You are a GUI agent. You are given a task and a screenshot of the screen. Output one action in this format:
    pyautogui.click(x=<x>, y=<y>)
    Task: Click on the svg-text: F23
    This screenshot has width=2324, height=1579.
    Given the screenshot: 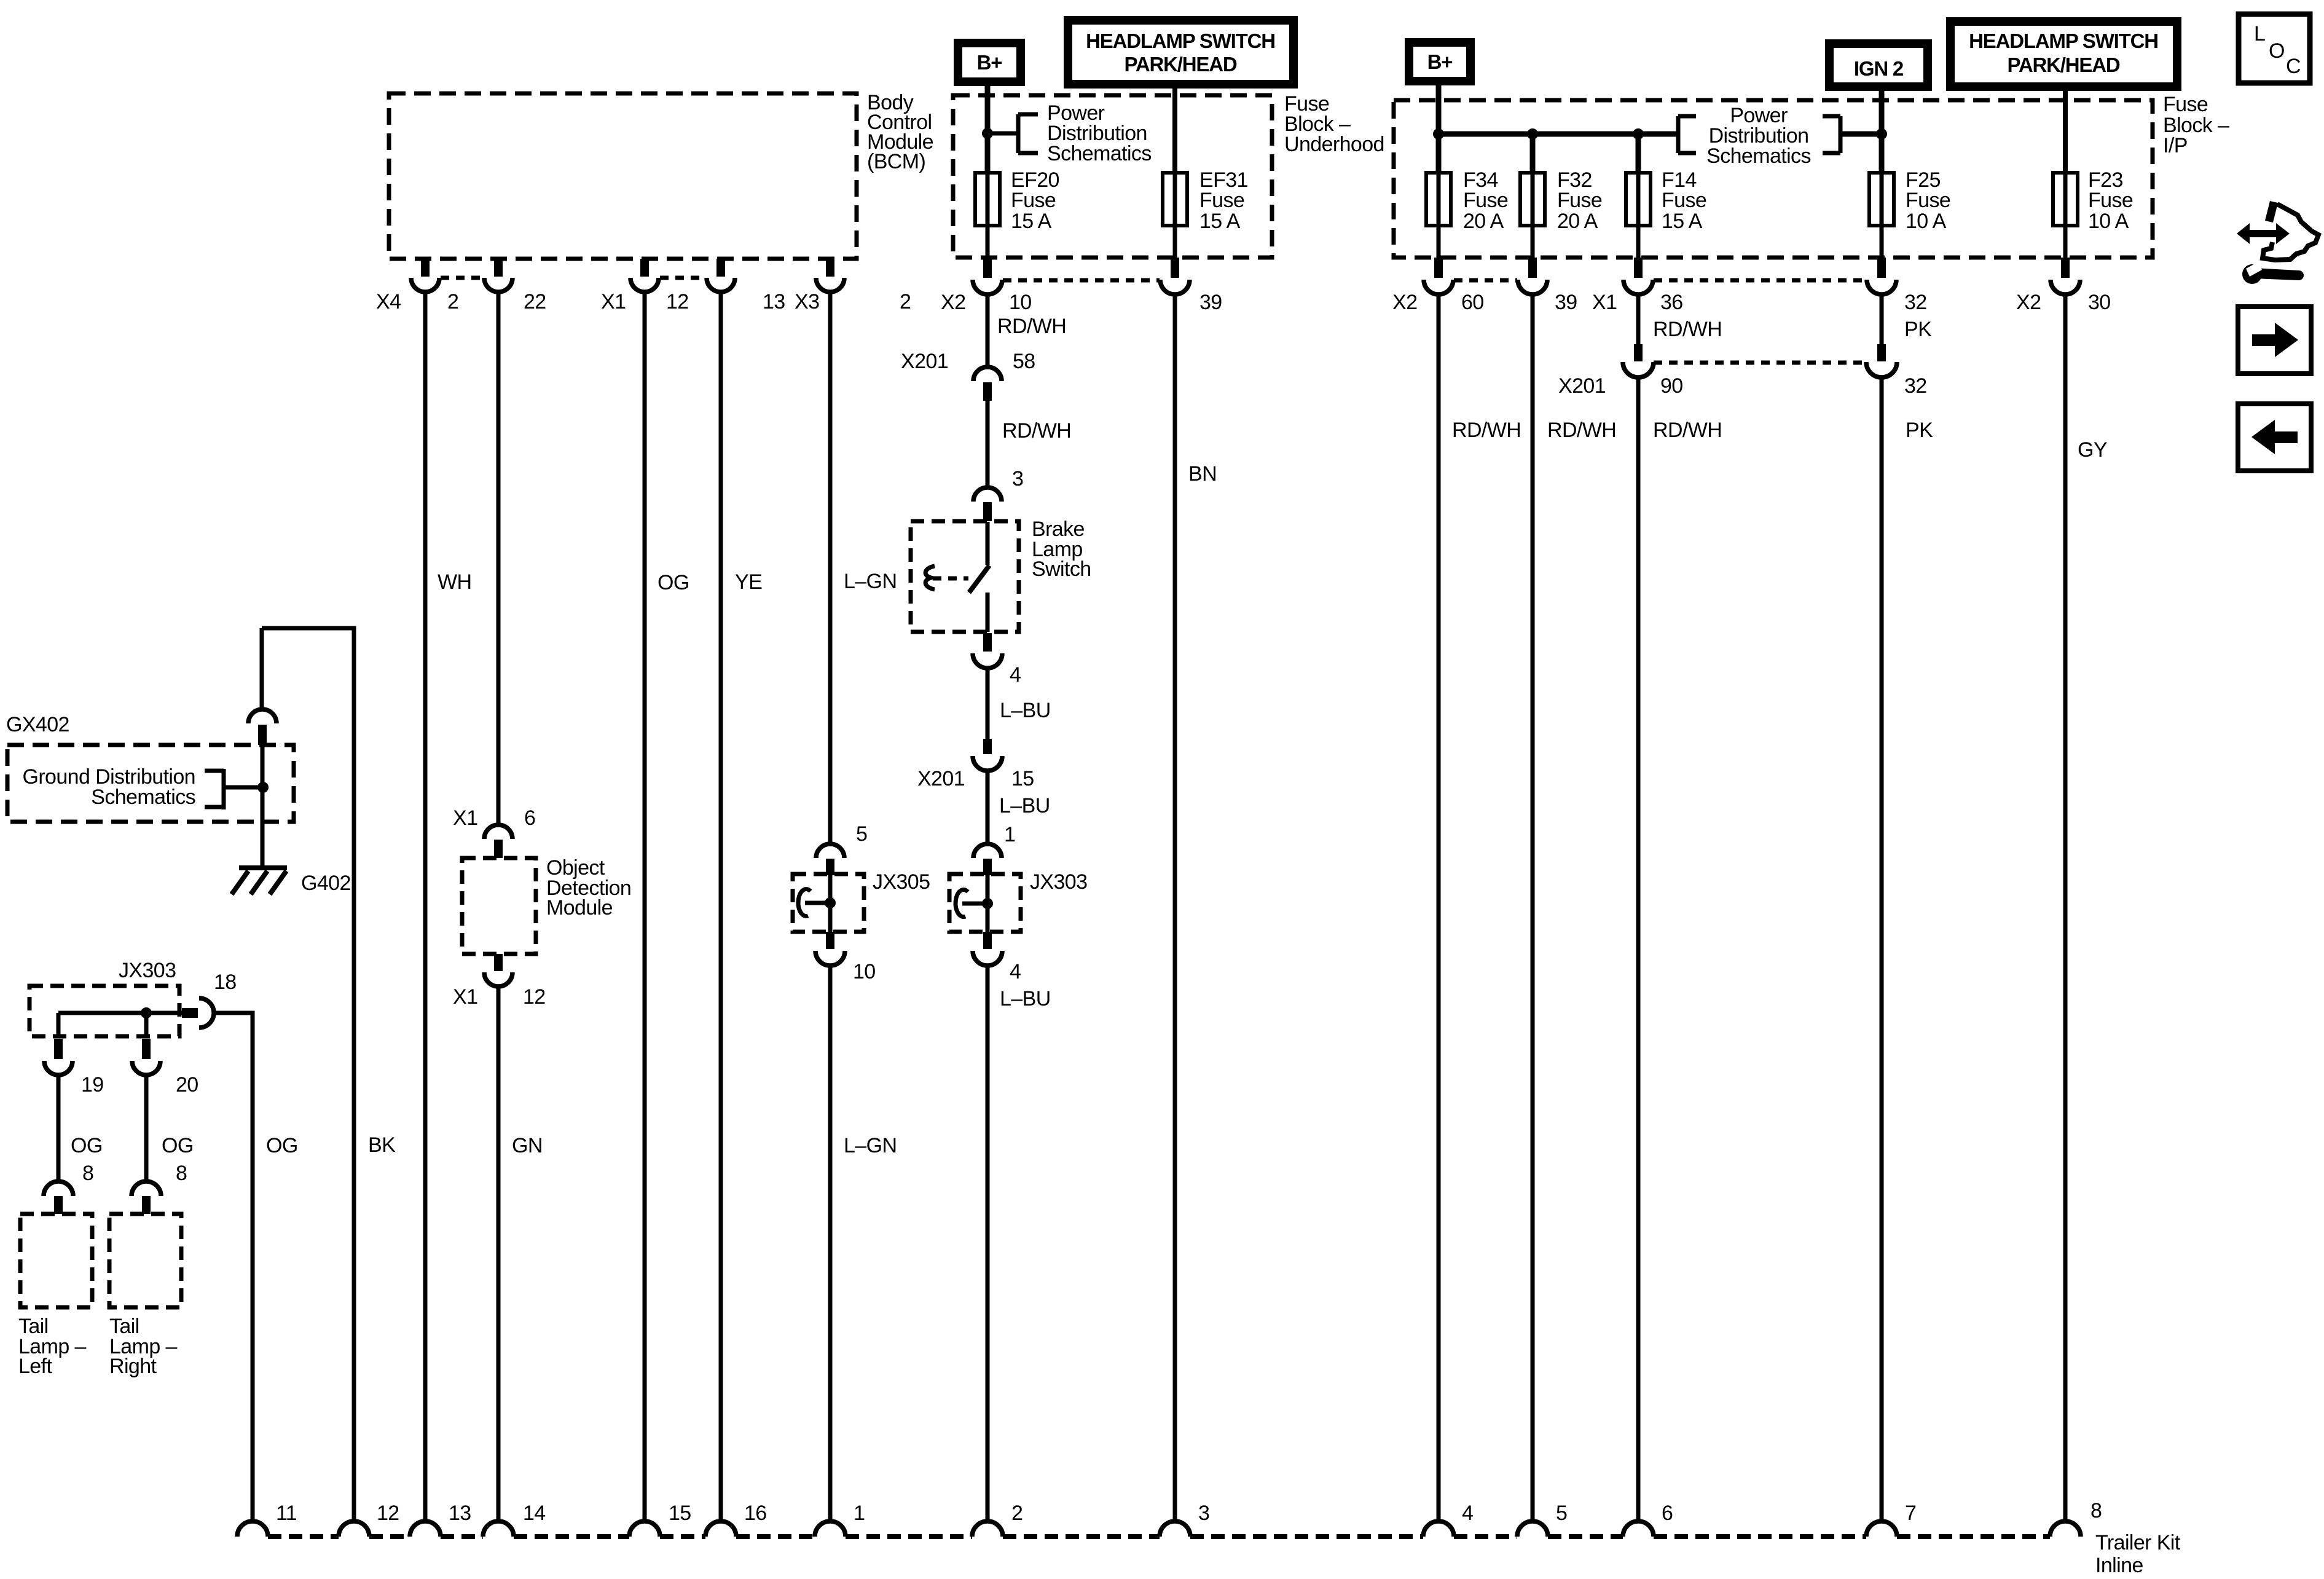 What is the action you would take?
    pyautogui.click(x=2105, y=180)
    